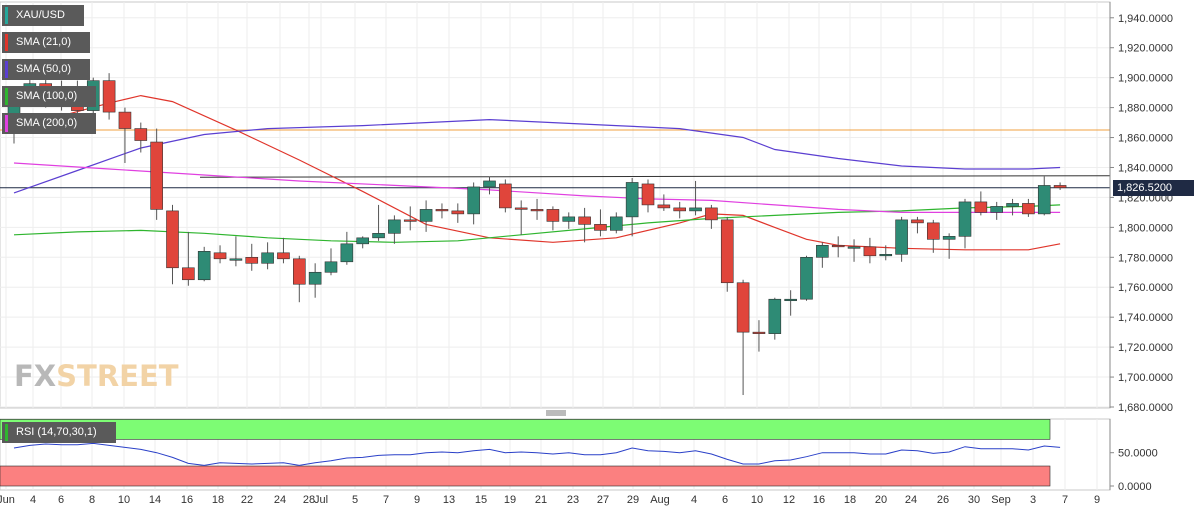 This screenshot has height=513, width=1194. Describe the element at coordinates (1135, 487) in the screenshot. I see `rsi-tick-label: 0.0000` at that location.